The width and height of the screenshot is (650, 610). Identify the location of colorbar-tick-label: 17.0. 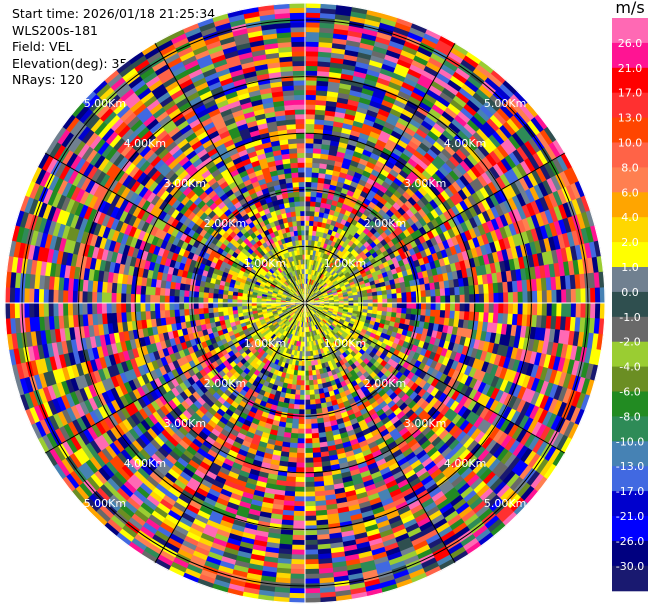
(630, 93).